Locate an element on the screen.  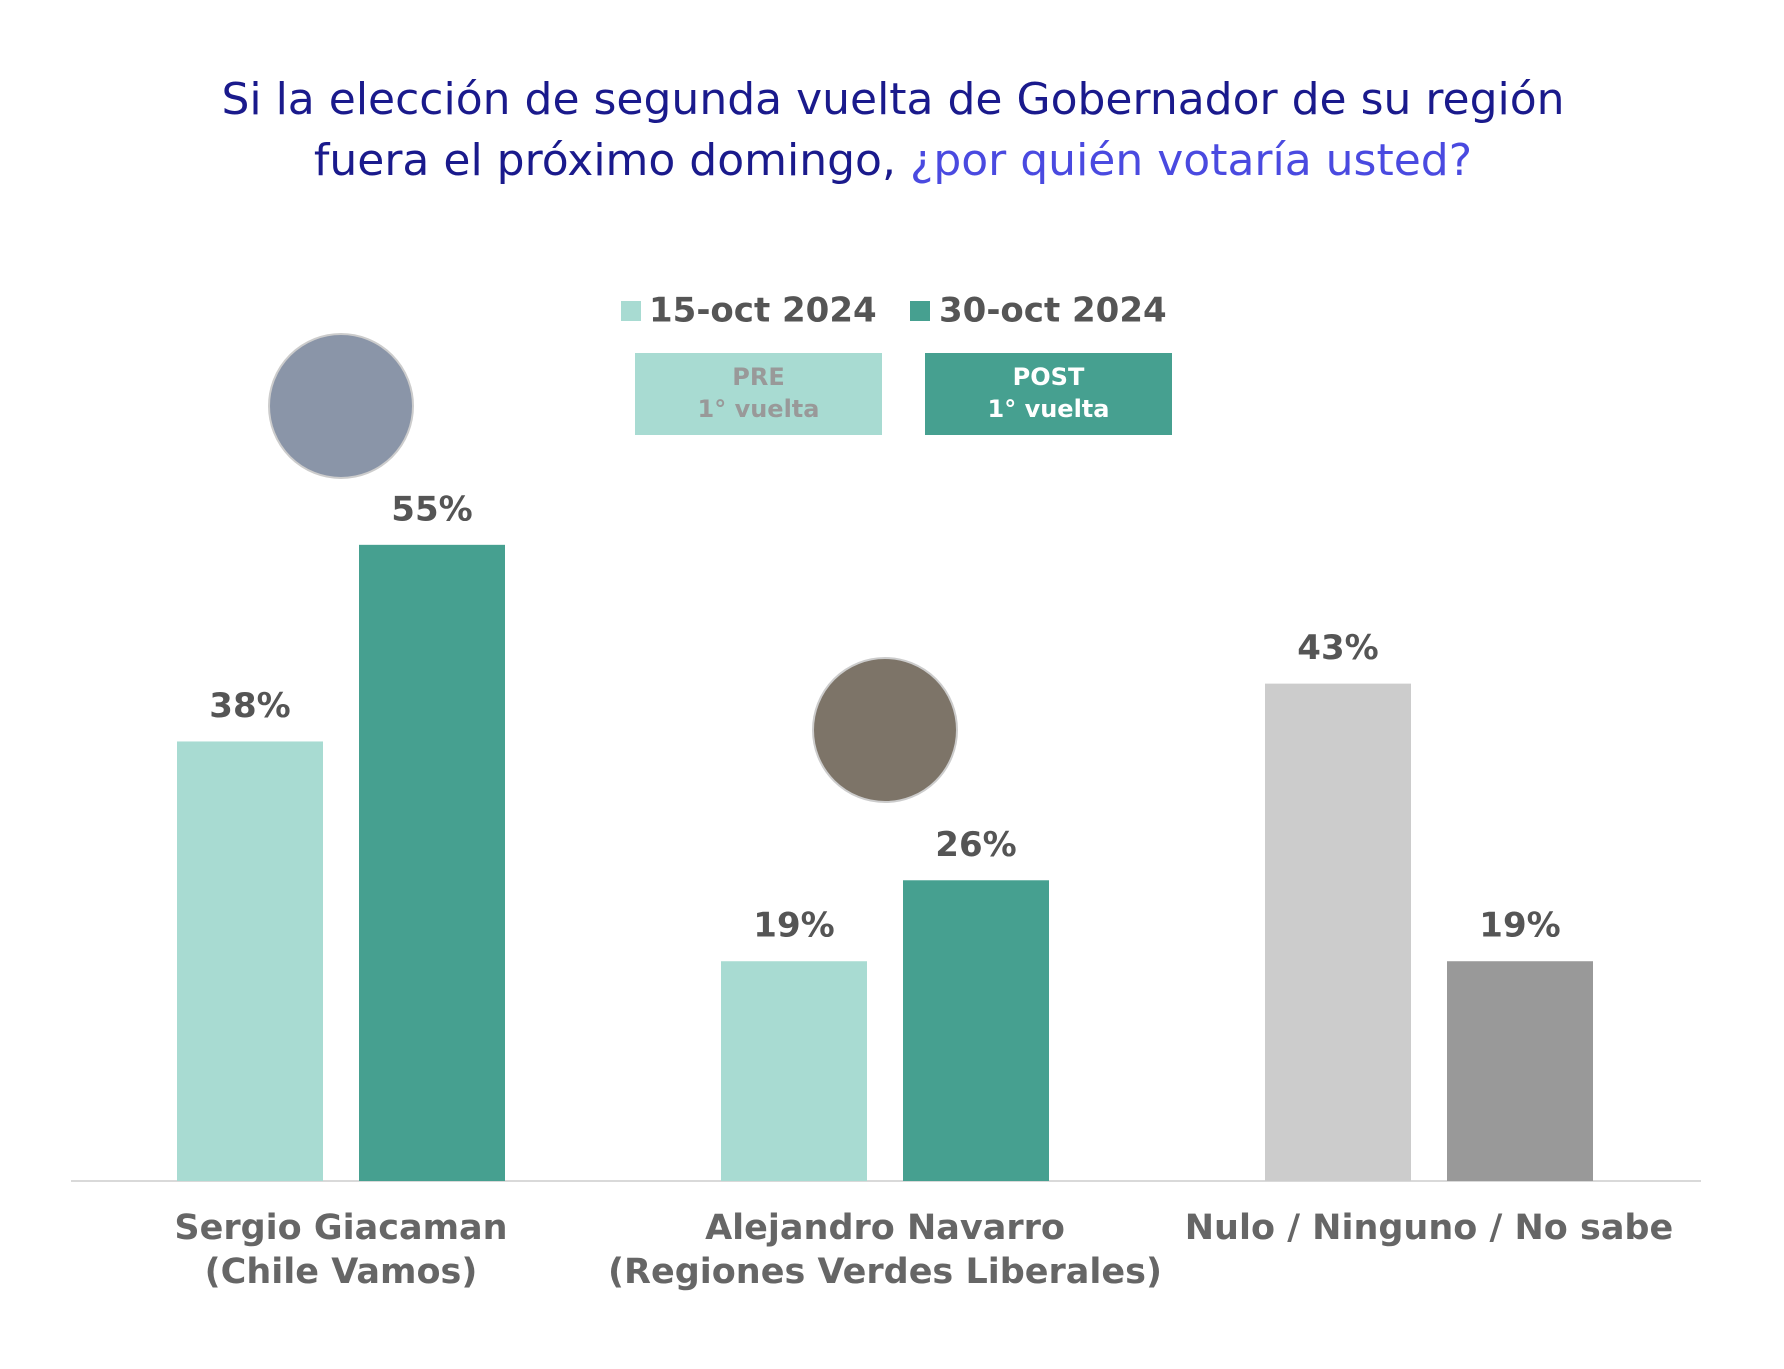
title-highlight: ¿por quién votaría usted? is located at coordinates (1191, 160).